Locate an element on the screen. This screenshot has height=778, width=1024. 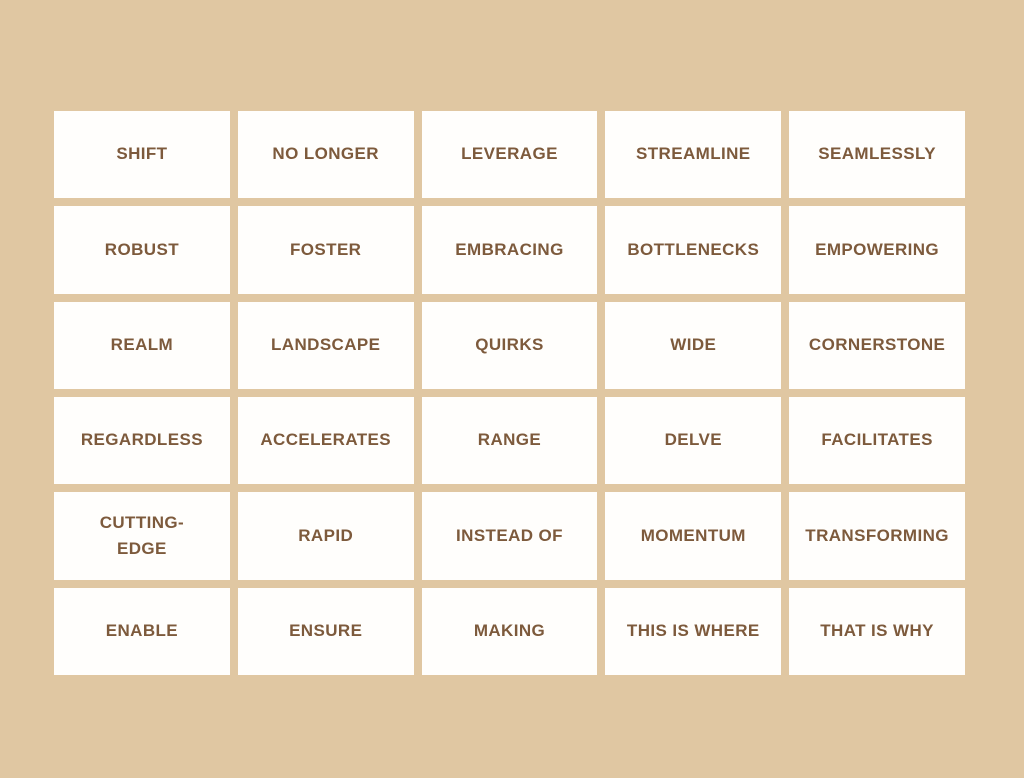
word-card: THAT IS WHY is located at coordinates (877, 631).